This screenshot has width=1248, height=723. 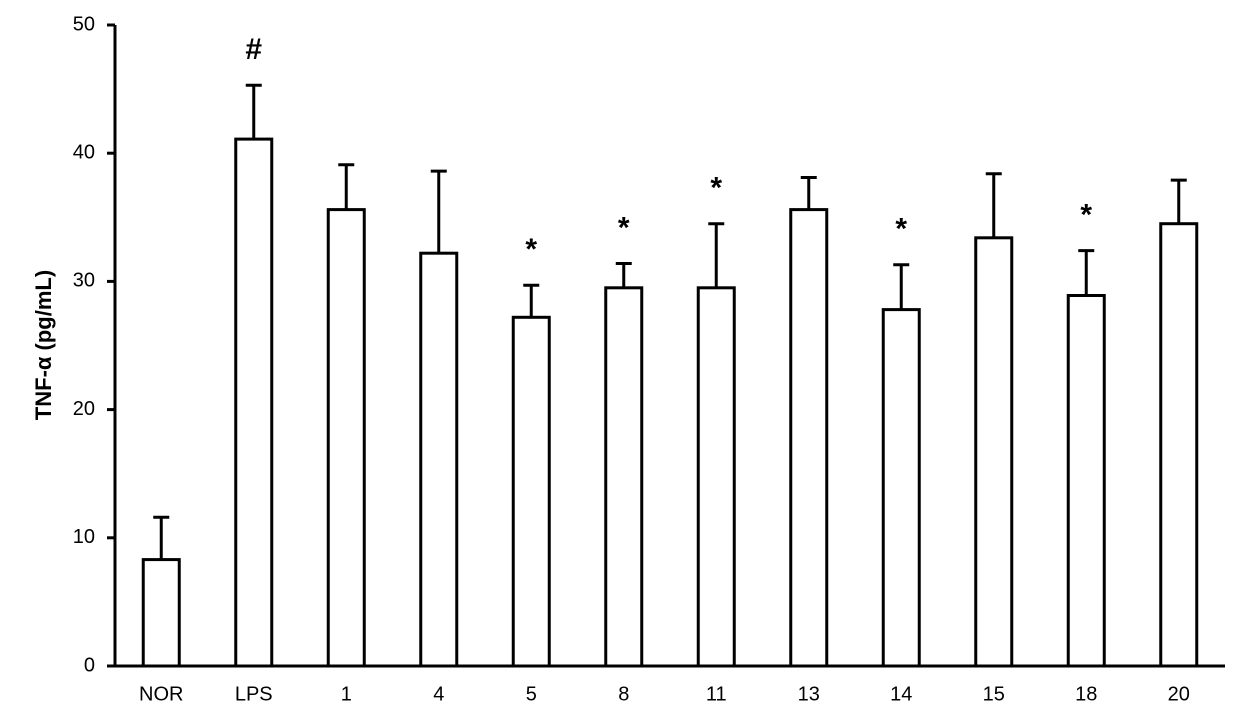 What do you see at coordinates (1086, 694) in the screenshot?
I see `x-tick-label: 18` at bounding box center [1086, 694].